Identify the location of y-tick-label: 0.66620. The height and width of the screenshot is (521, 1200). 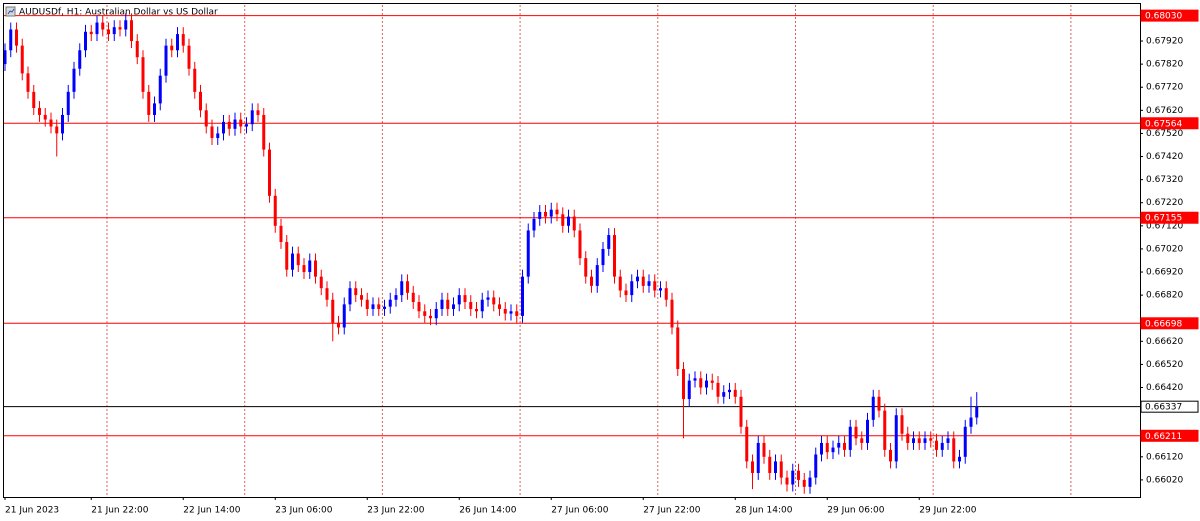
(1164, 342).